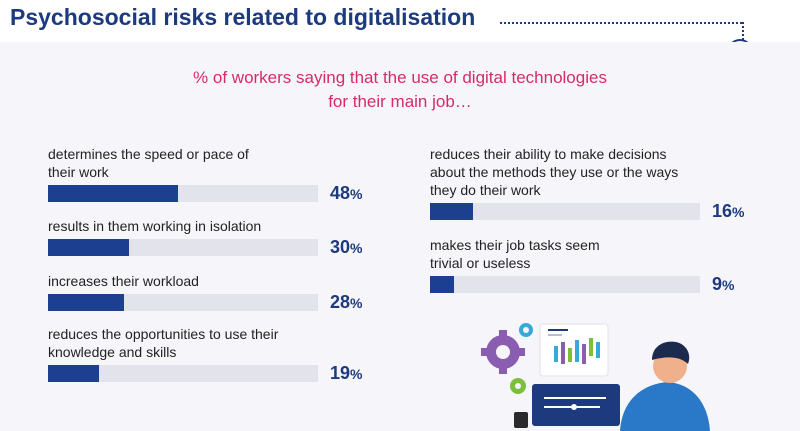  What do you see at coordinates (717, 284) in the screenshot?
I see `bar-value: 9` at bounding box center [717, 284].